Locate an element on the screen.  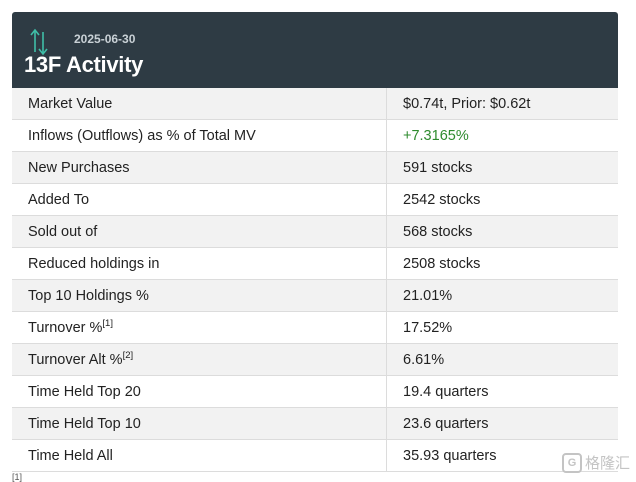
row-label-new-purchases: New Purchases is located at coordinates (199, 167).